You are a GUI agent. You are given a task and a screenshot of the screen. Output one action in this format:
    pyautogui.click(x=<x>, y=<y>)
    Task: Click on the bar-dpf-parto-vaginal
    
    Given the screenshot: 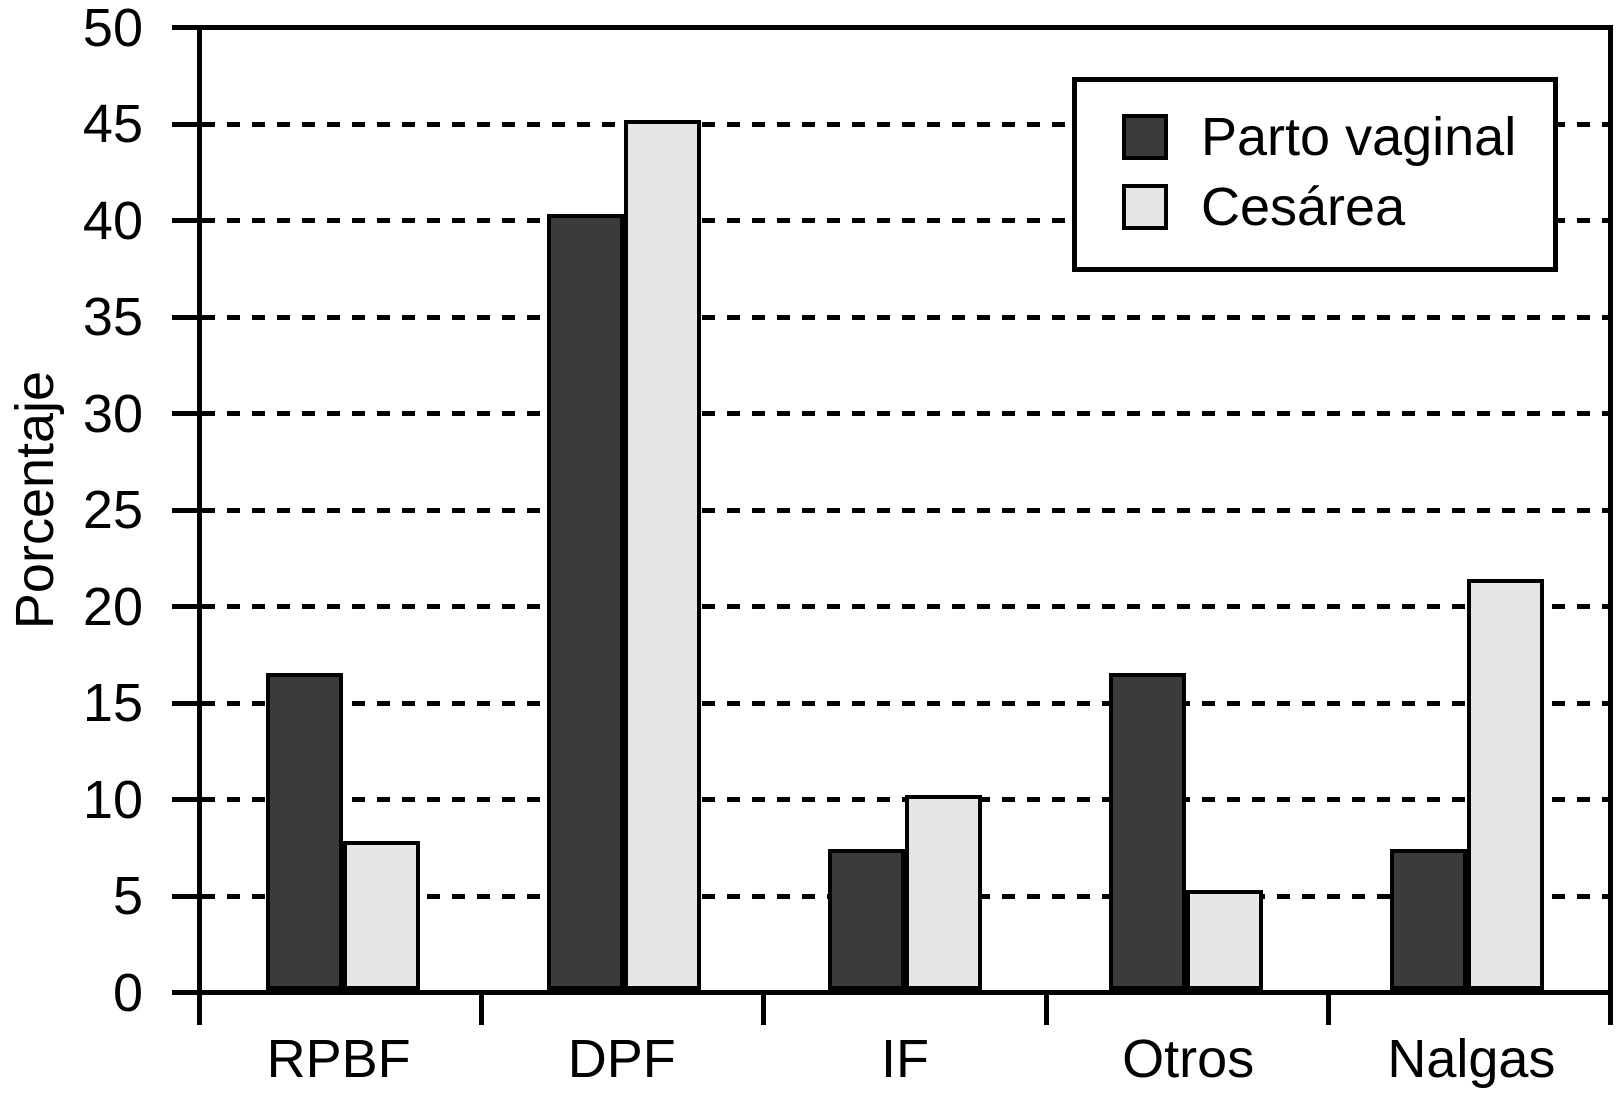 What is the action you would take?
    pyautogui.click(x=585, y=602)
    